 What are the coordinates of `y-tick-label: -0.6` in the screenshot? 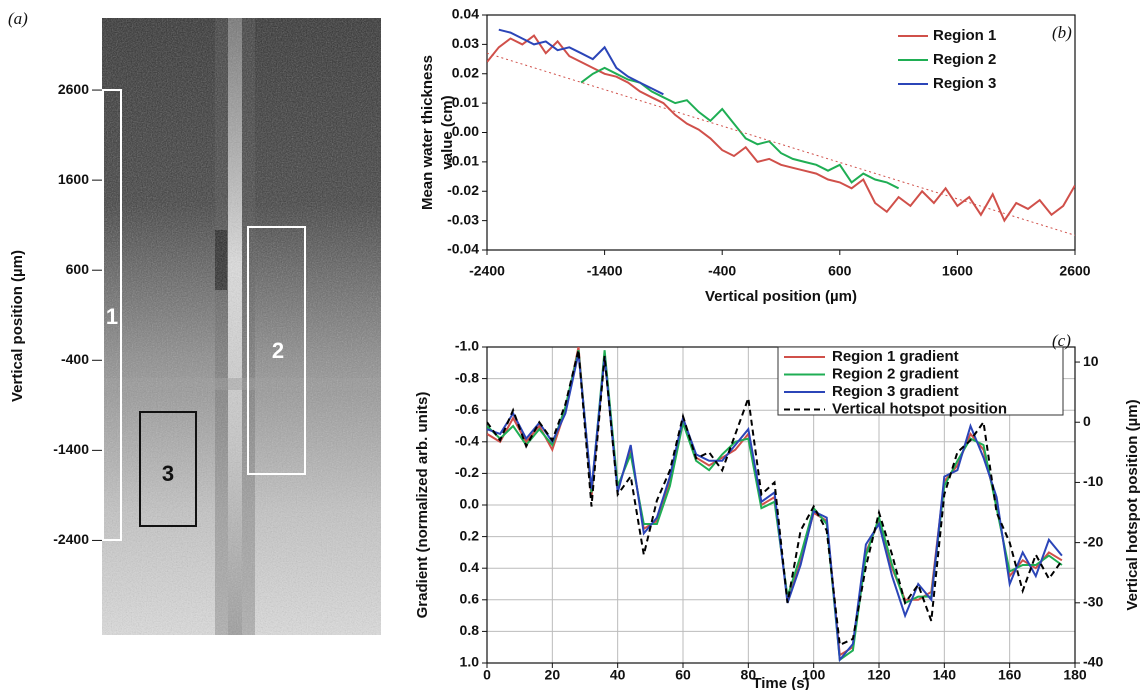 It's located at (467, 409).